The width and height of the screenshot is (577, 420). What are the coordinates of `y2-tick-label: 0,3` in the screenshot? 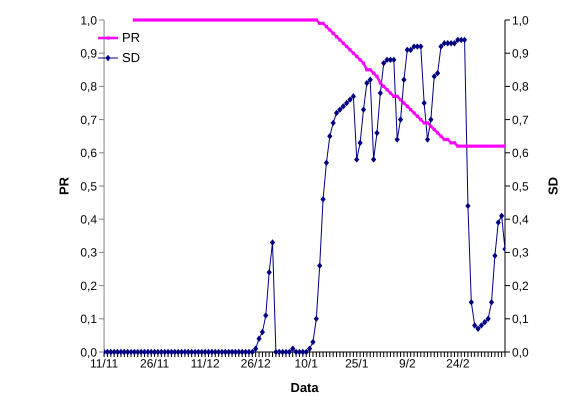 It's located at (521, 253).